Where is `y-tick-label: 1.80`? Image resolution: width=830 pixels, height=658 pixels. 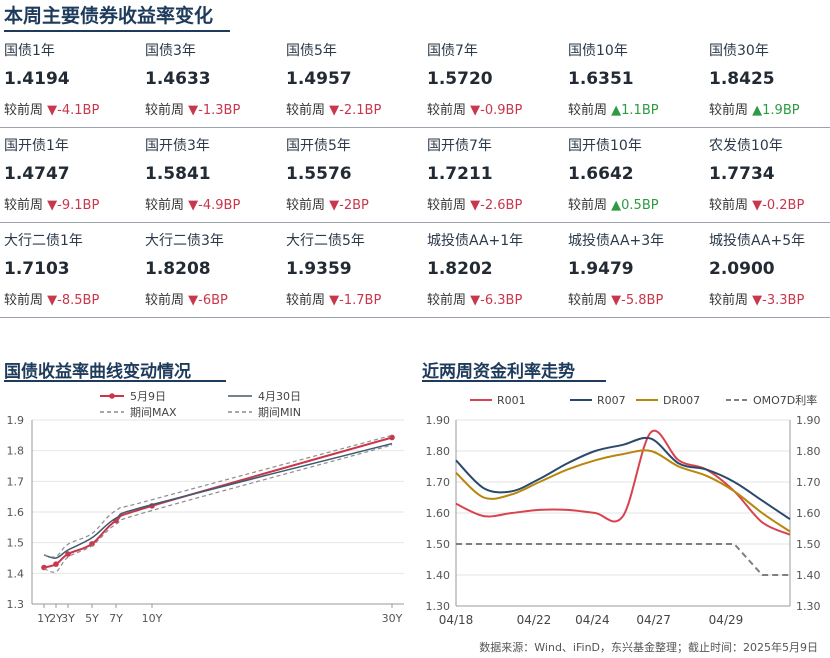
y-tick-label: 1.80 is located at coordinates (438, 451).